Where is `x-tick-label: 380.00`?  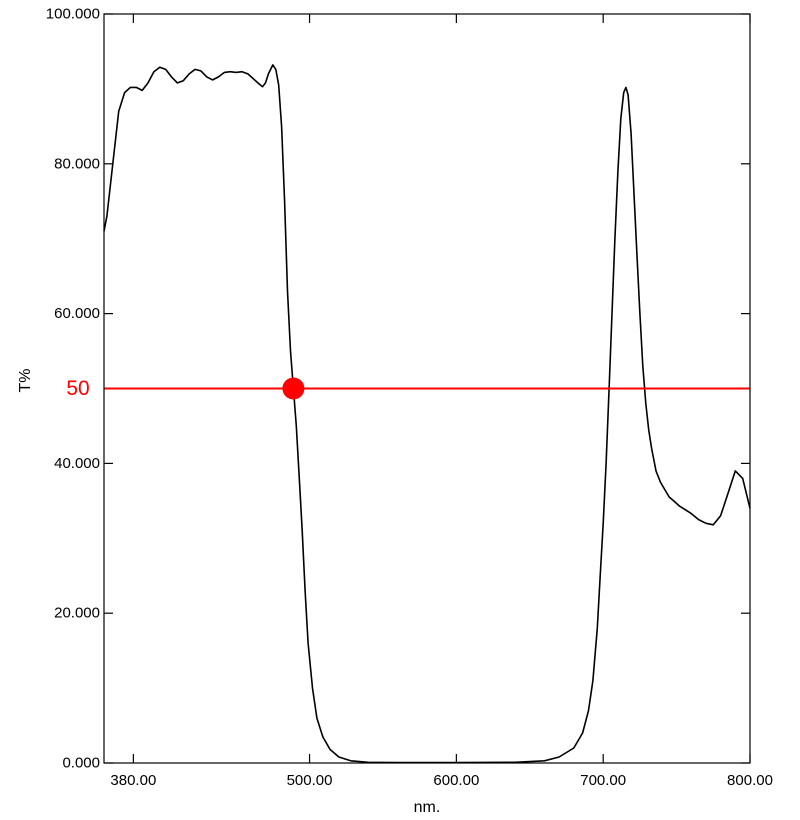 x-tick-label: 380.00 is located at coordinates (133, 780).